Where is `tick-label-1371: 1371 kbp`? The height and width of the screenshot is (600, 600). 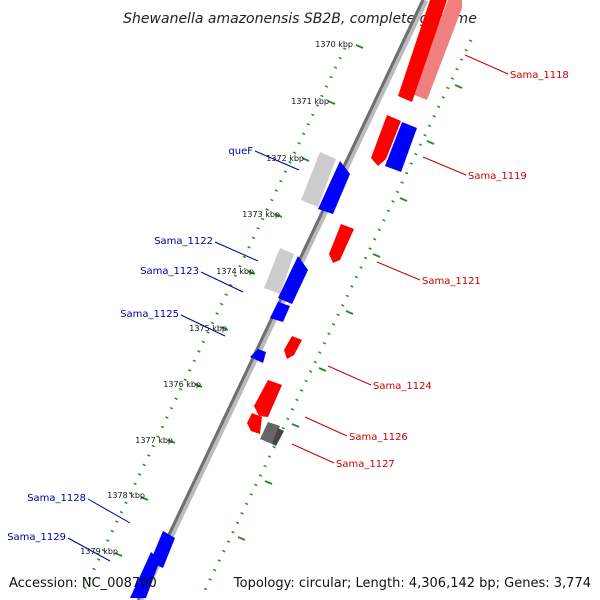
tick-label-1371: 1371 kbp is located at coordinates (310, 101).